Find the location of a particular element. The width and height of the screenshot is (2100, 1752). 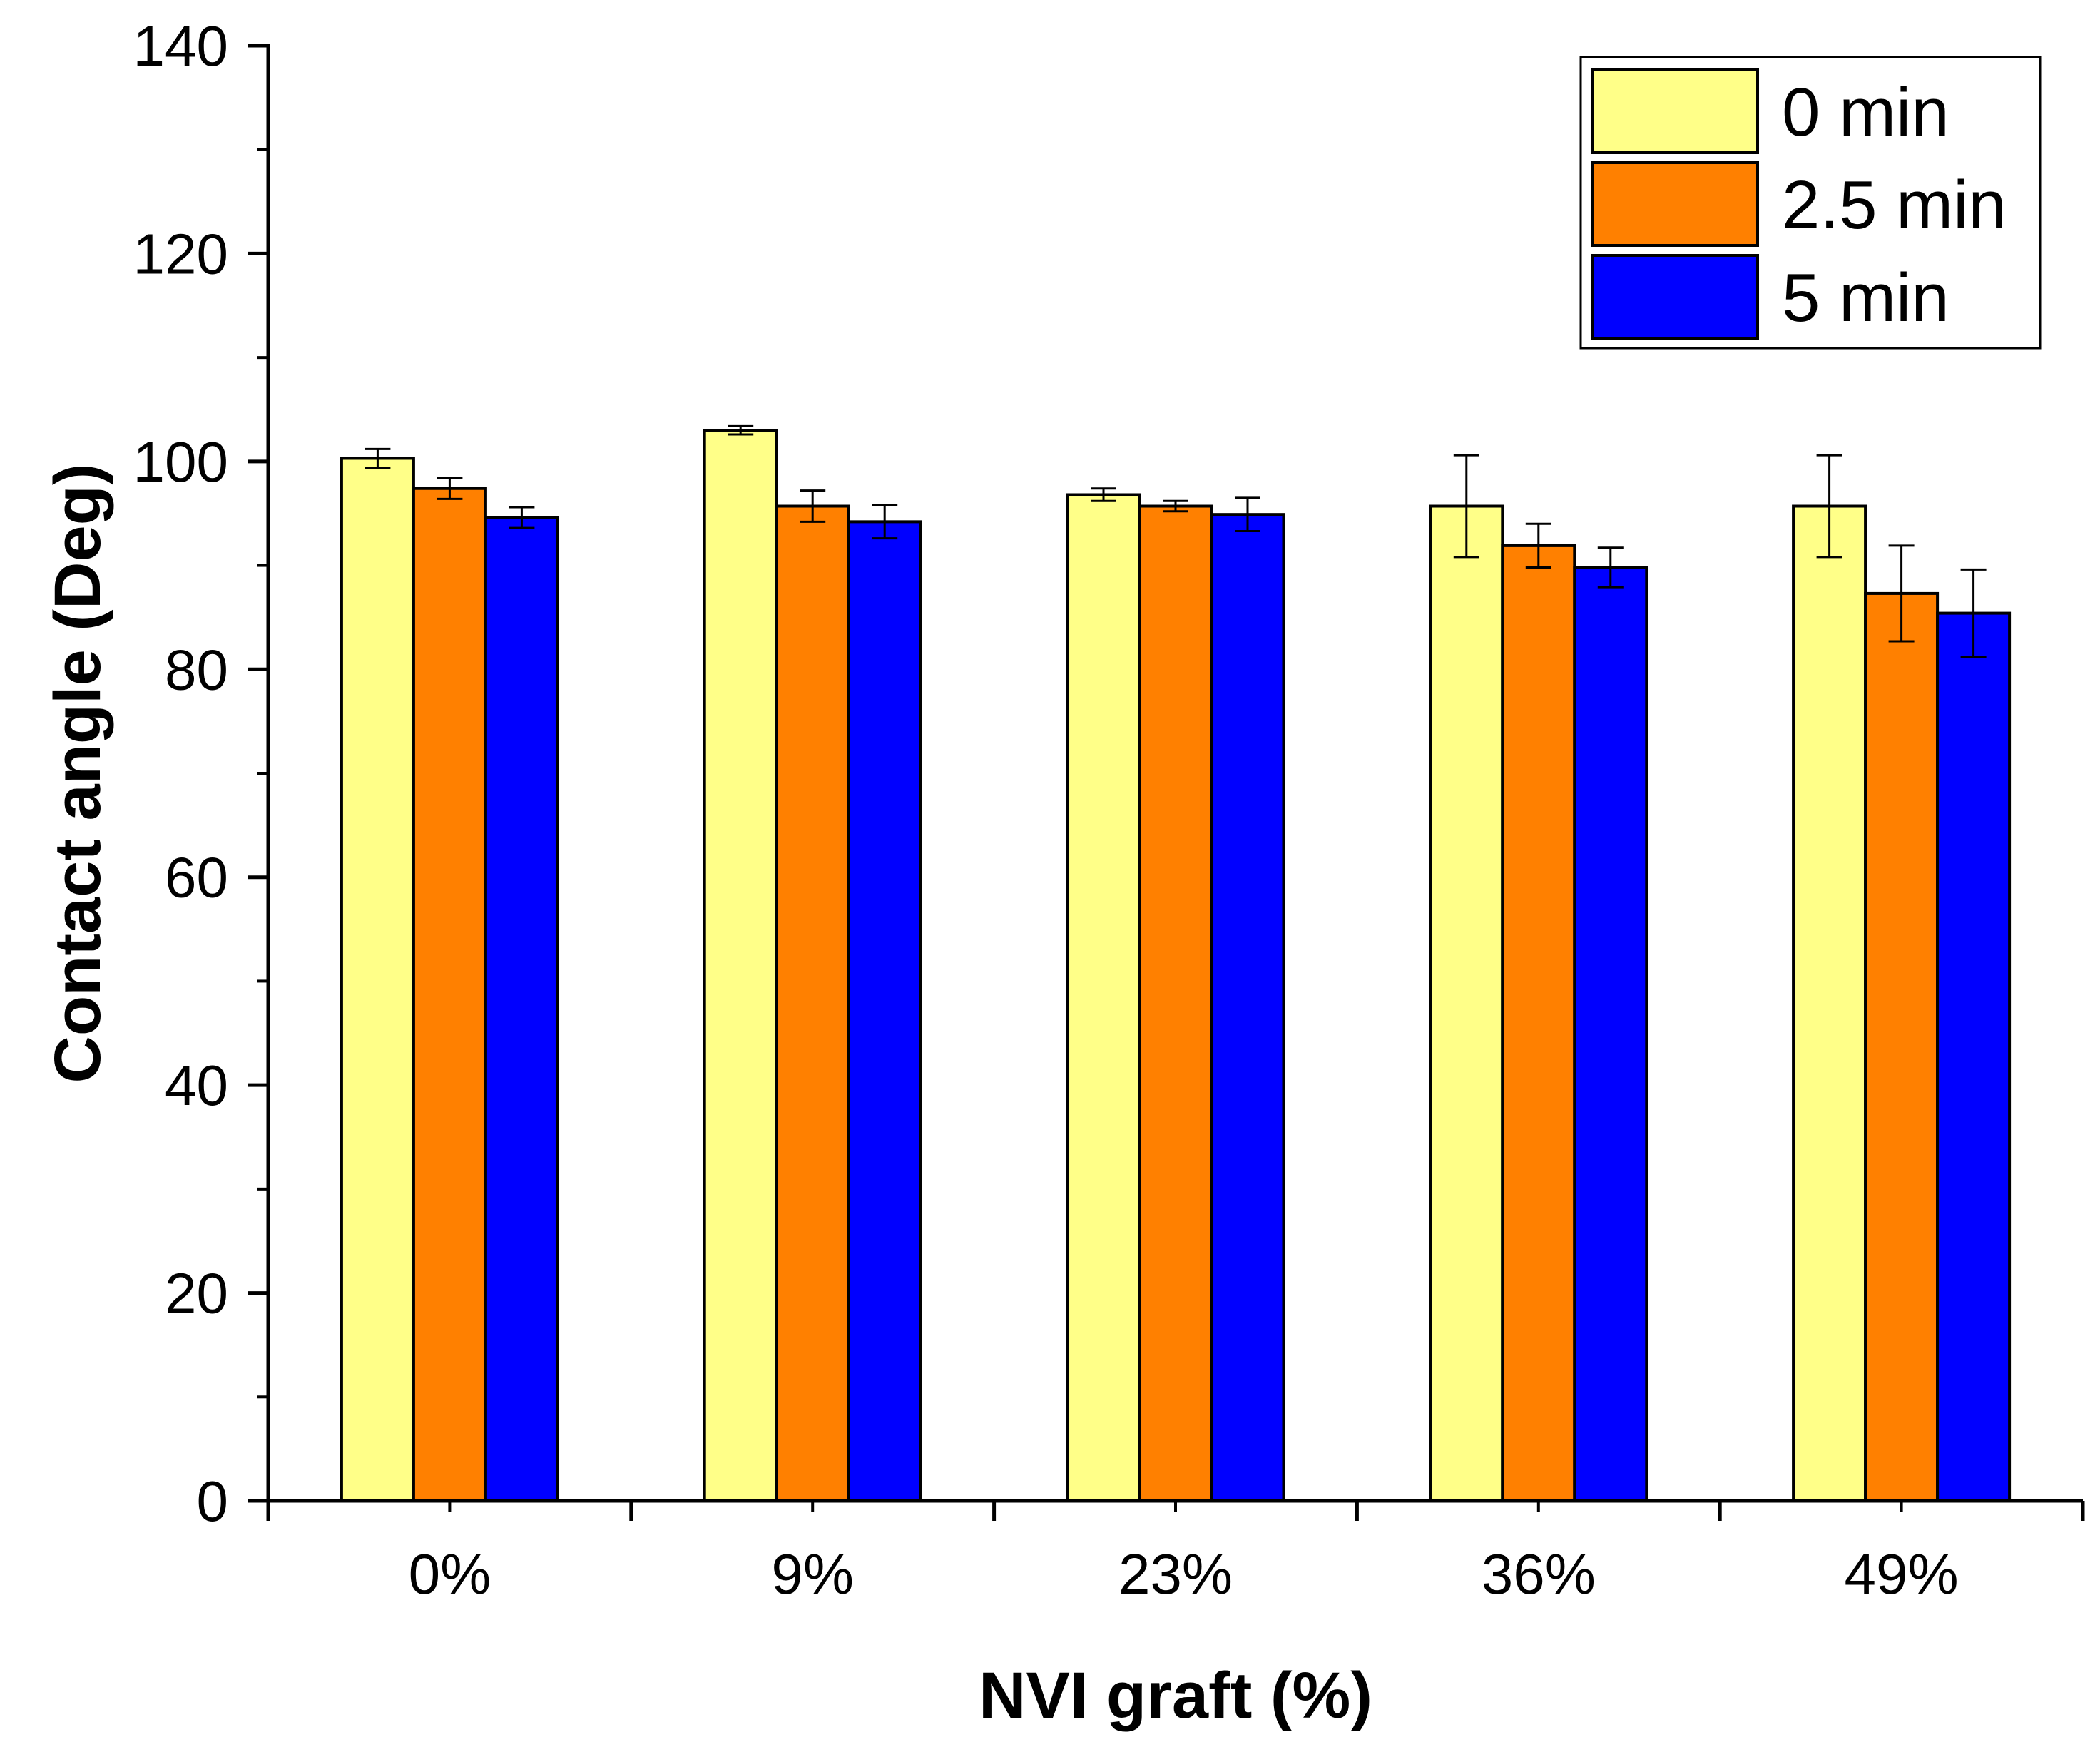

error-bar-2.5-min-23pct is located at coordinates (1175, 506).